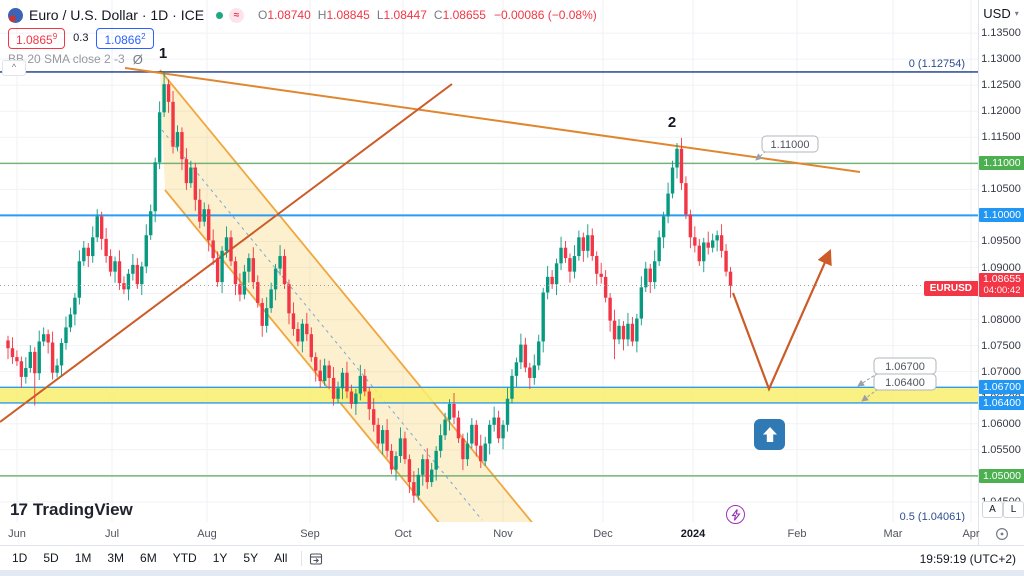 This screenshot has height=576, width=1024. Describe the element at coordinates (117, 15) in the screenshot. I see `symbol-title: Euro / U.S. Dollar · 1D · ICE` at that location.